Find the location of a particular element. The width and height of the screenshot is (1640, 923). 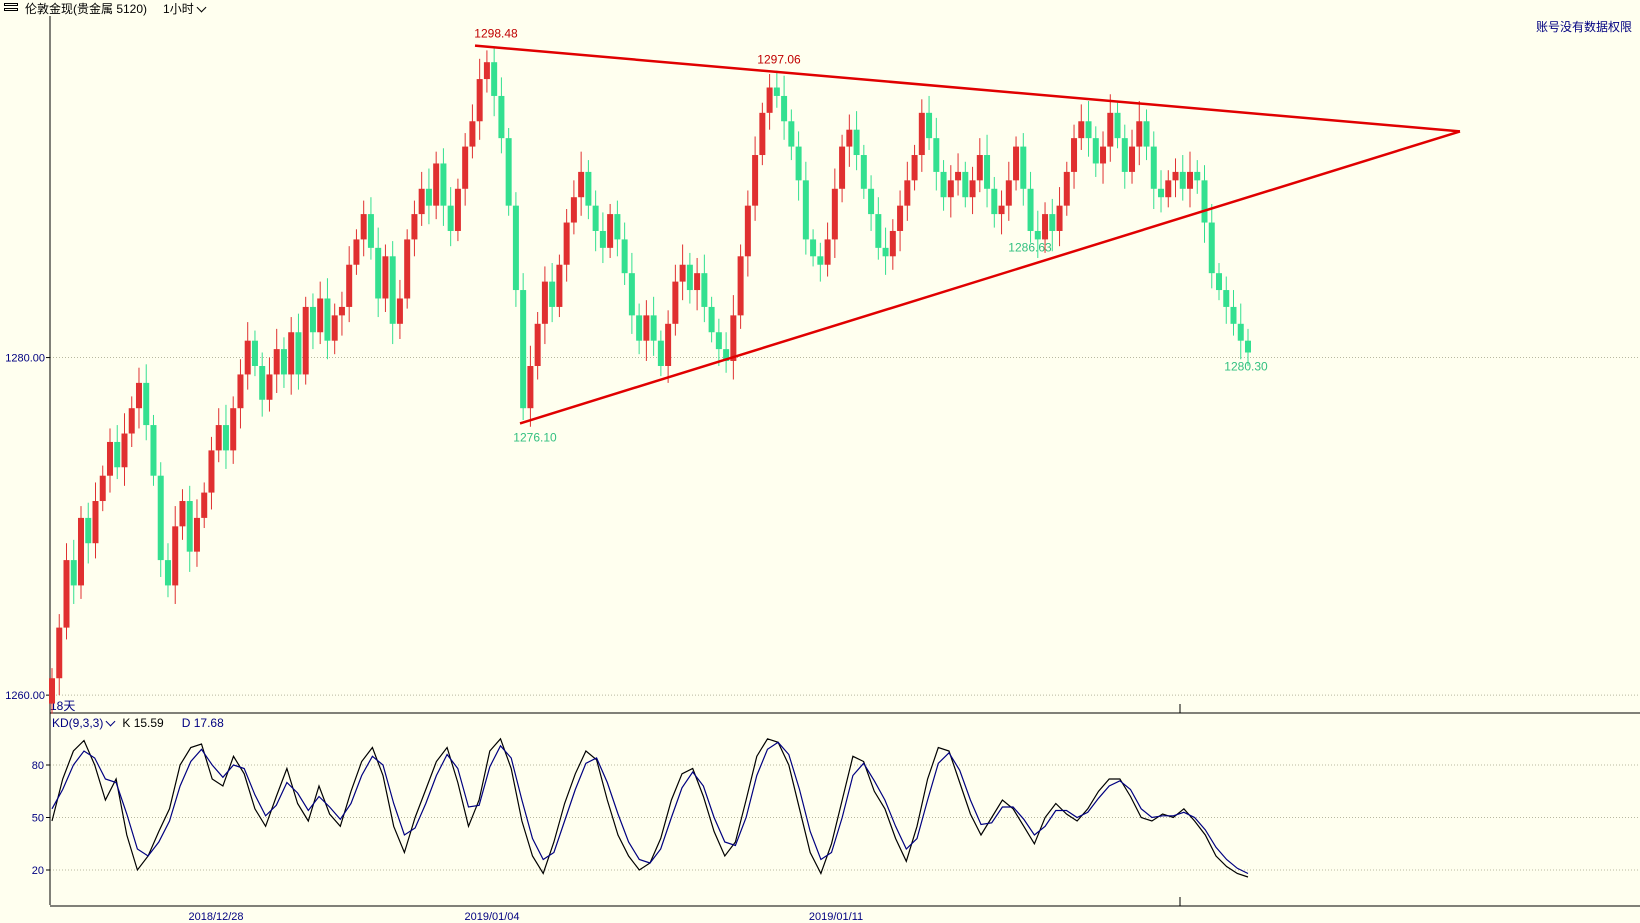

kd-tick-label: 20 is located at coordinates (38, 871).